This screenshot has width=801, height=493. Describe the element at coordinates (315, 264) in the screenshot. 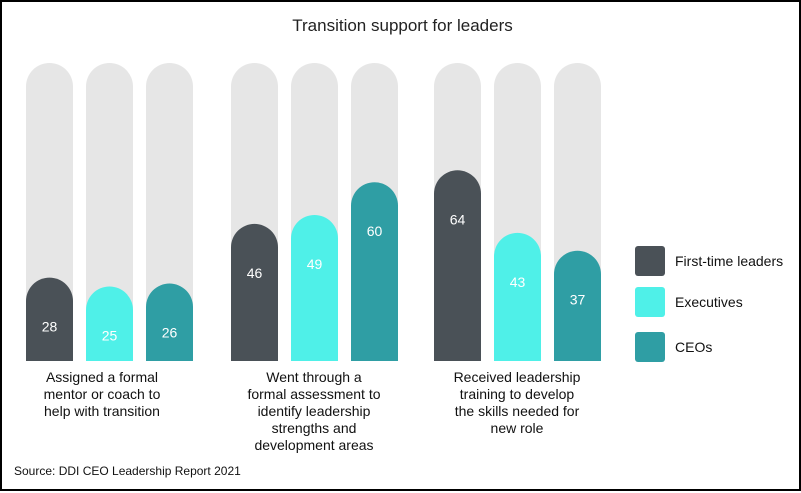

I see `bar-value-label: 49` at that location.